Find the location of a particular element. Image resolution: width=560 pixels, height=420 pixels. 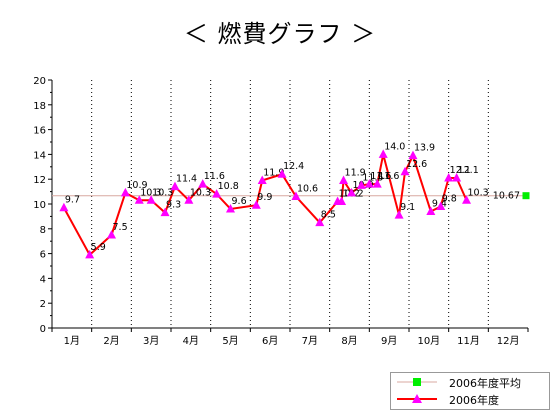

x-tick-label: 12月 is located at coordinates (508, 341).